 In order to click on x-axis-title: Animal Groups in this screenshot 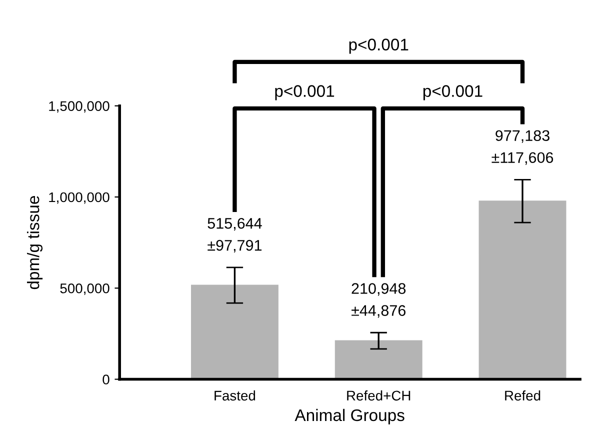, I will do `click(349, 416)`.